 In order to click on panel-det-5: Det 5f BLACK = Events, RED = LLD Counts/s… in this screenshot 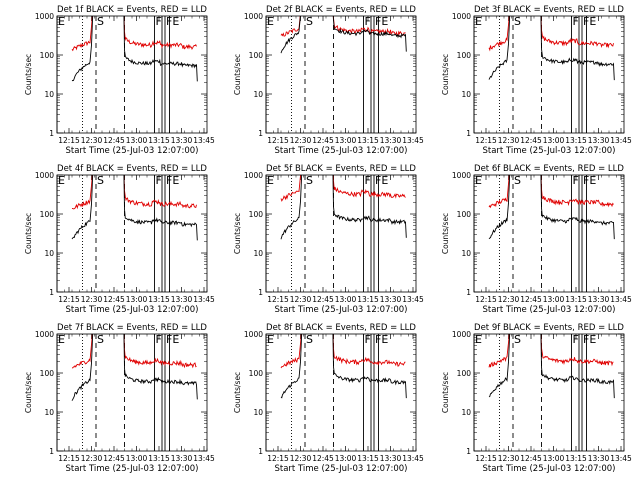, I will do `click(328, 239)`.